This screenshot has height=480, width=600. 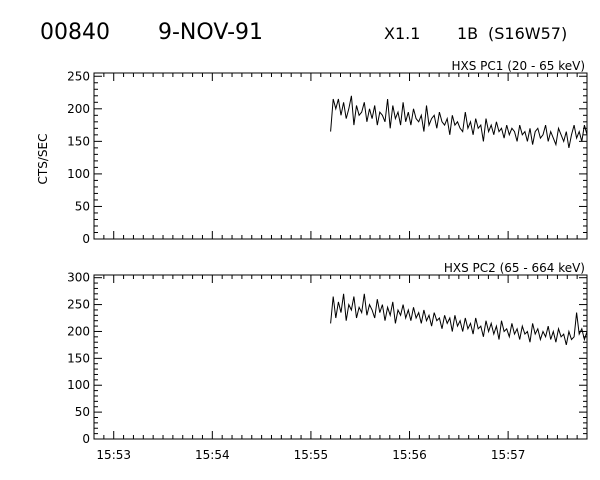 I want to click on flare-class: X1.1, so click(x=402, y=33).